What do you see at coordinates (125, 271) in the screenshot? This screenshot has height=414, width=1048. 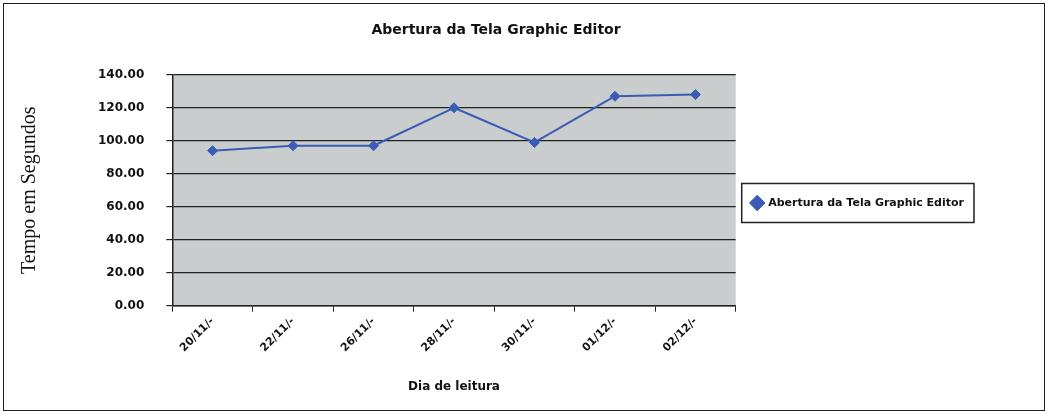 I see `y-tick-label: 20.00` at bounding box center [125, 271].